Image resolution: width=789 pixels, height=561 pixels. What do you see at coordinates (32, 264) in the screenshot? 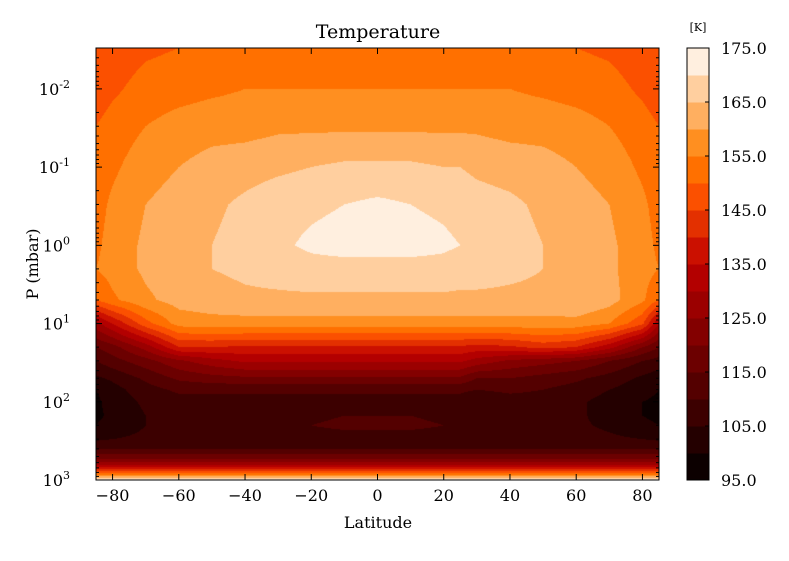
I see `y-axis-label: P (mbar)` at bounding box center [32, 264].